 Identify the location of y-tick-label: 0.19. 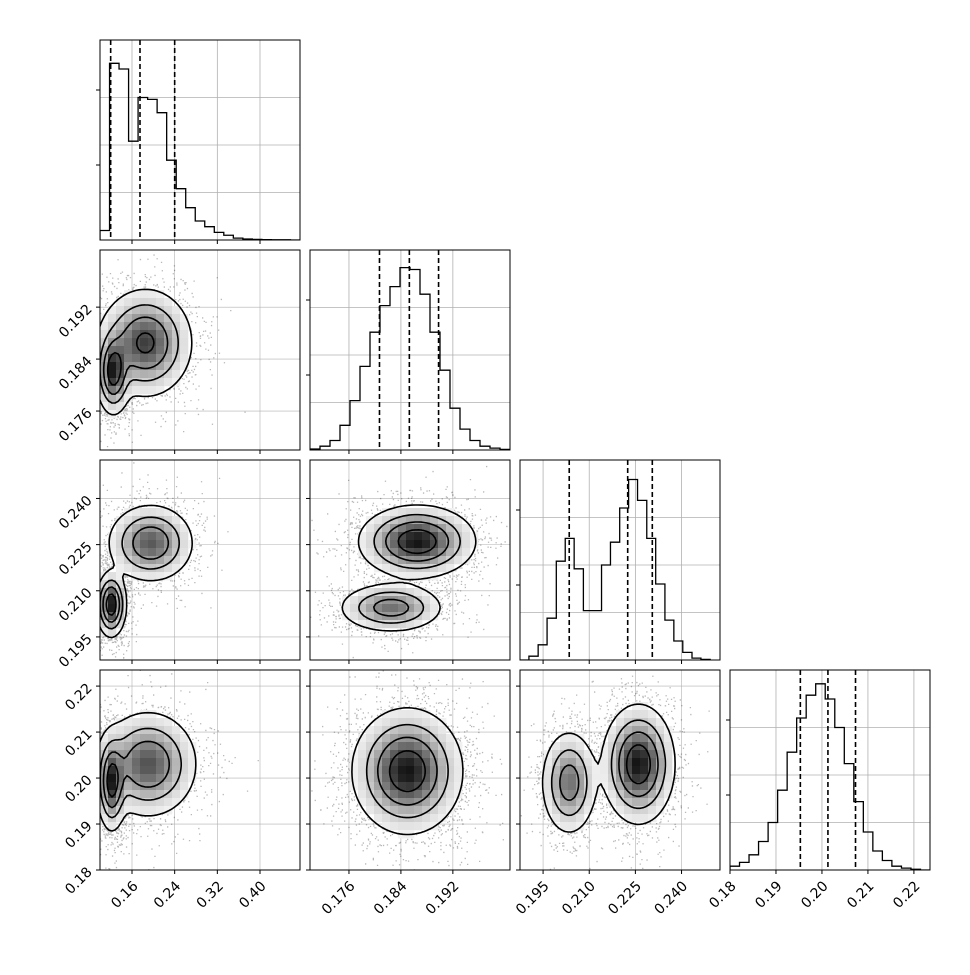
(78, 834).